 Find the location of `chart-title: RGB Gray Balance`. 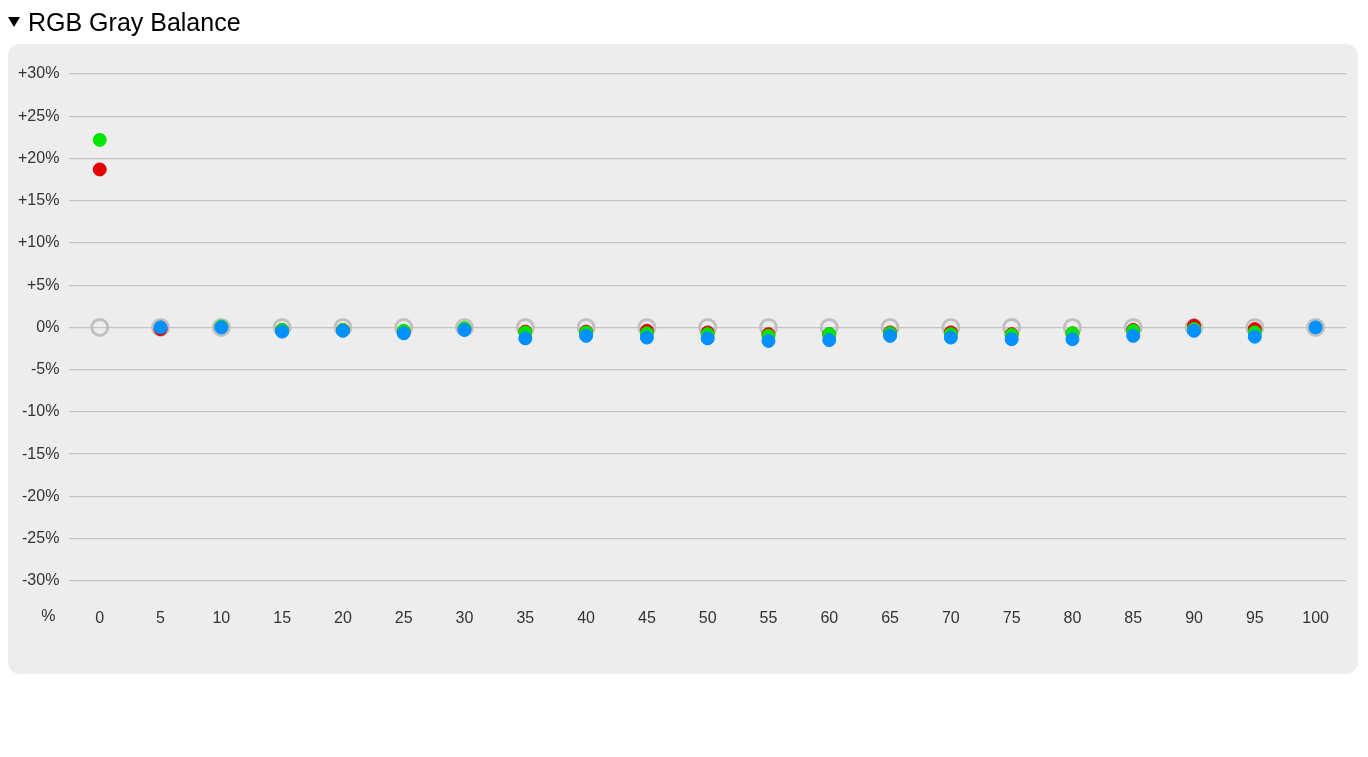

chart-title: RGB Gray Balance is located at coordinates (134, 22).